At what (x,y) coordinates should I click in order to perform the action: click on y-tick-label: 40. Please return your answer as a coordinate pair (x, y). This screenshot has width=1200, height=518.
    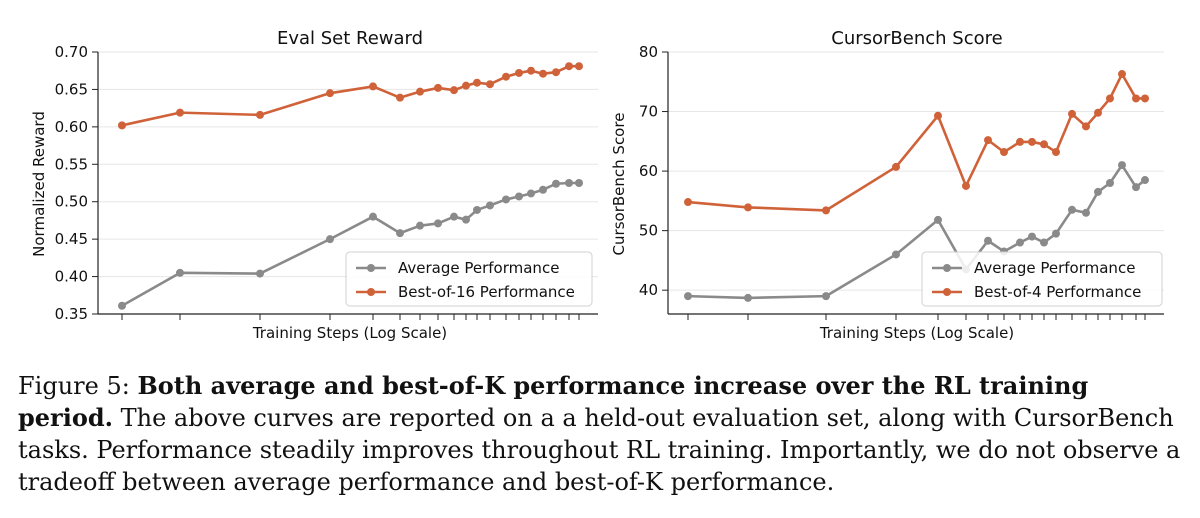
    Looking at the image, I should click on (648, 290).